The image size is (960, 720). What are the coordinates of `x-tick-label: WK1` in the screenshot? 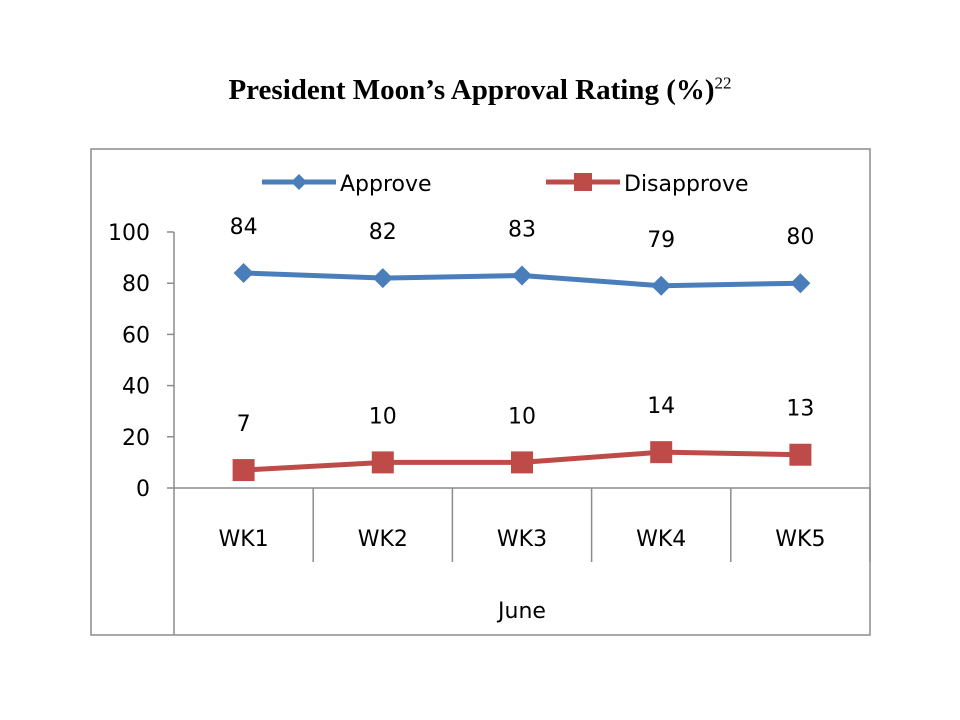 It's located at (244, 539).